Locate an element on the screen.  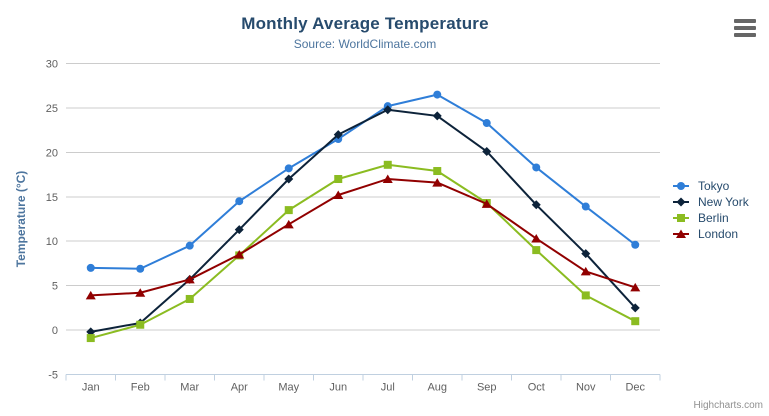
chart-subtitle: Source: WorldClimate.com is located at coordinates (365, 44).